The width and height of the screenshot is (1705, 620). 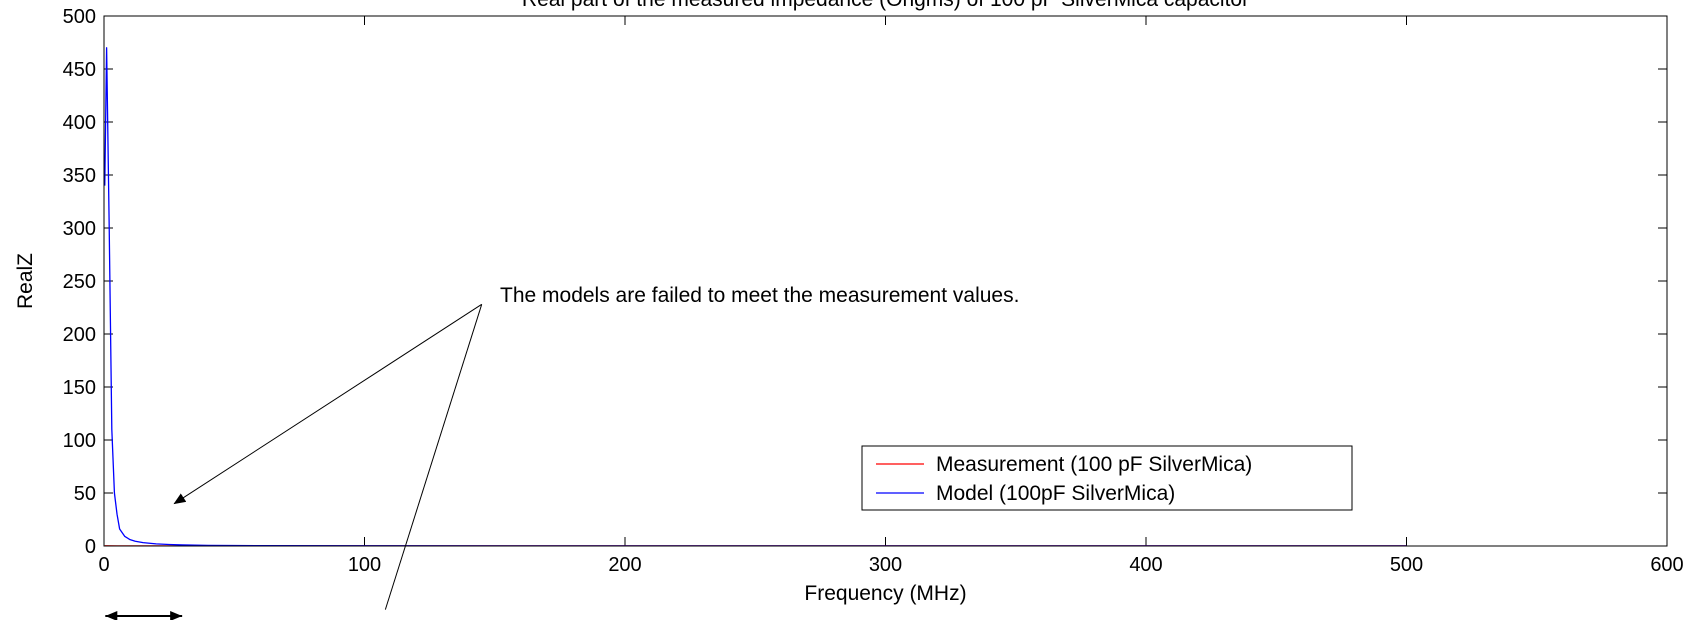 What do you see at coordinates (79, 388) in the screenshot?
I see `y-tick-label-150: 150` at bounding box center [79, 388].